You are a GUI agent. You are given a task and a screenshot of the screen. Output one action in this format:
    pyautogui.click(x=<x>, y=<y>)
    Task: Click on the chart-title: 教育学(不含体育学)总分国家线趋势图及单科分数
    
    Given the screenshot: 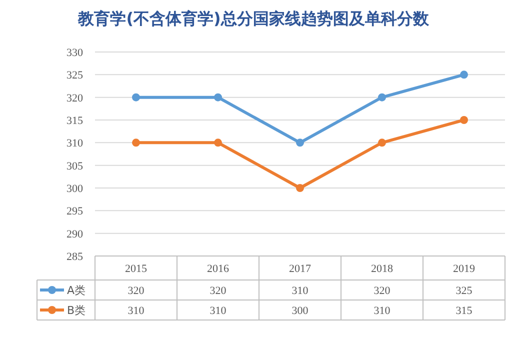 What is the action you would take?
    pyautogui.click(x=253, y=18)
    